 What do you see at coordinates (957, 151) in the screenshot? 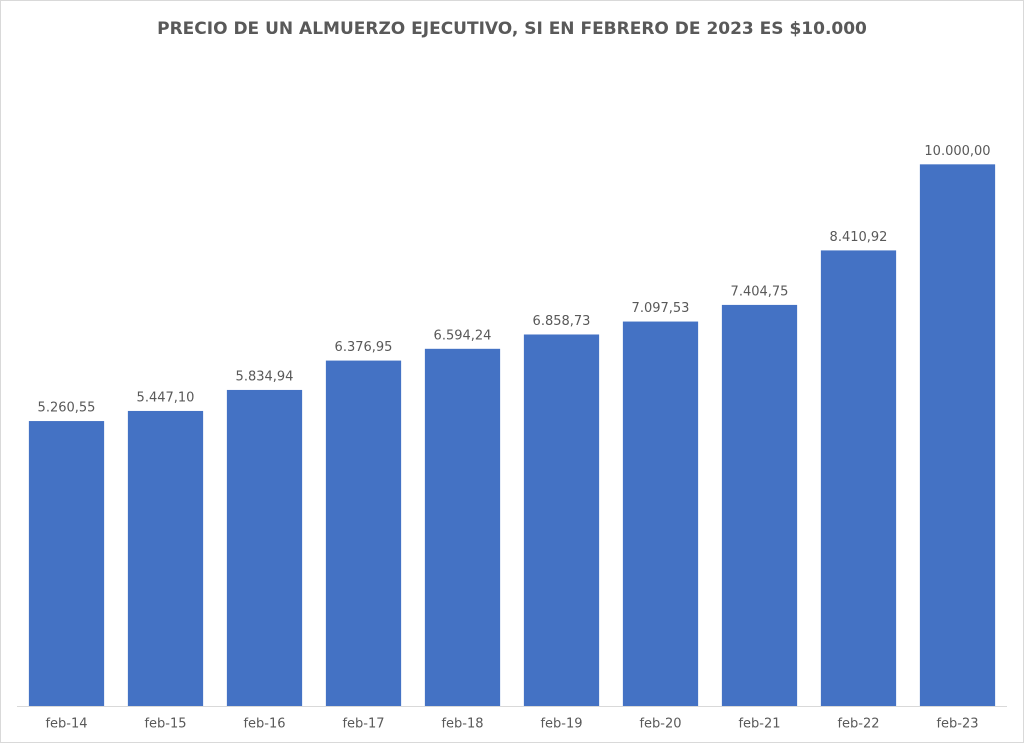
I see `data-label: 10.000,00` at bounding box center [957, 151].